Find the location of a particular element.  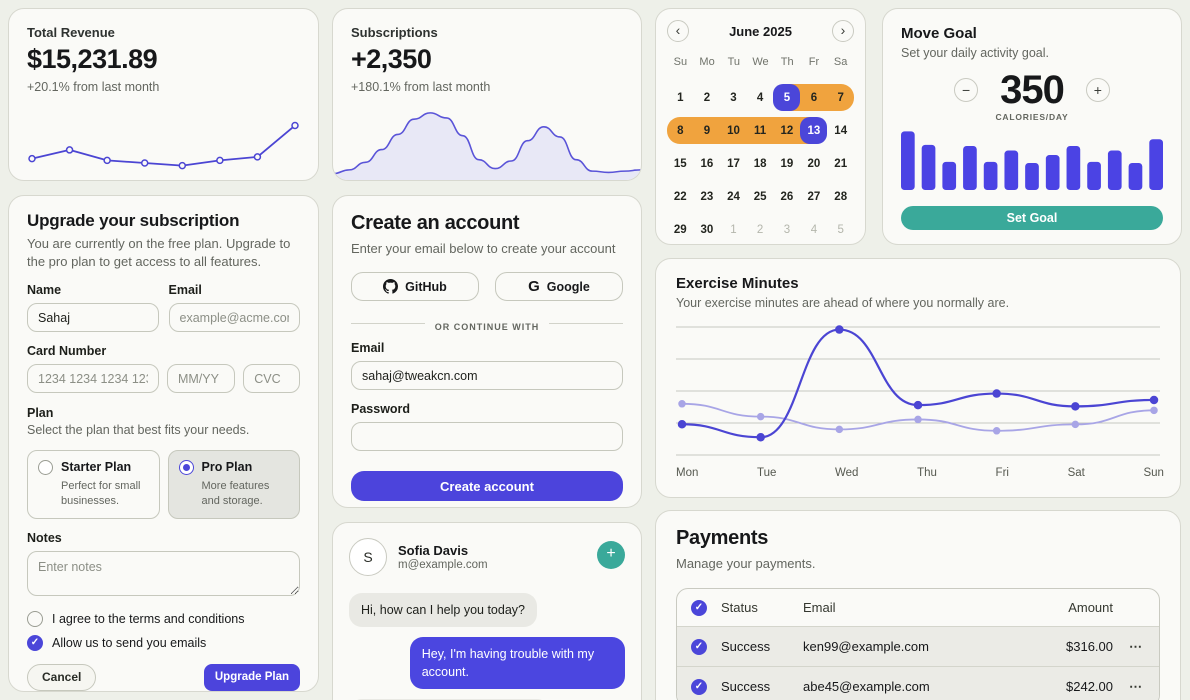

calendar-day: 28 is located at coordinates (840, 196).